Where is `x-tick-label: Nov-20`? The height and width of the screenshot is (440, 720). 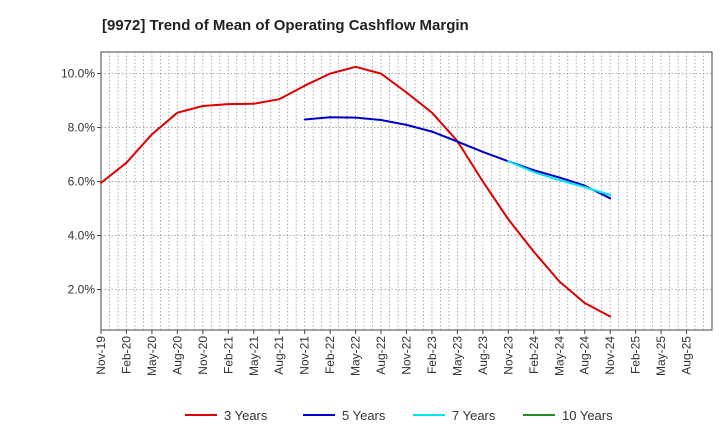
x-tick-label: Nov-20 is located at coordinates (203, 355).